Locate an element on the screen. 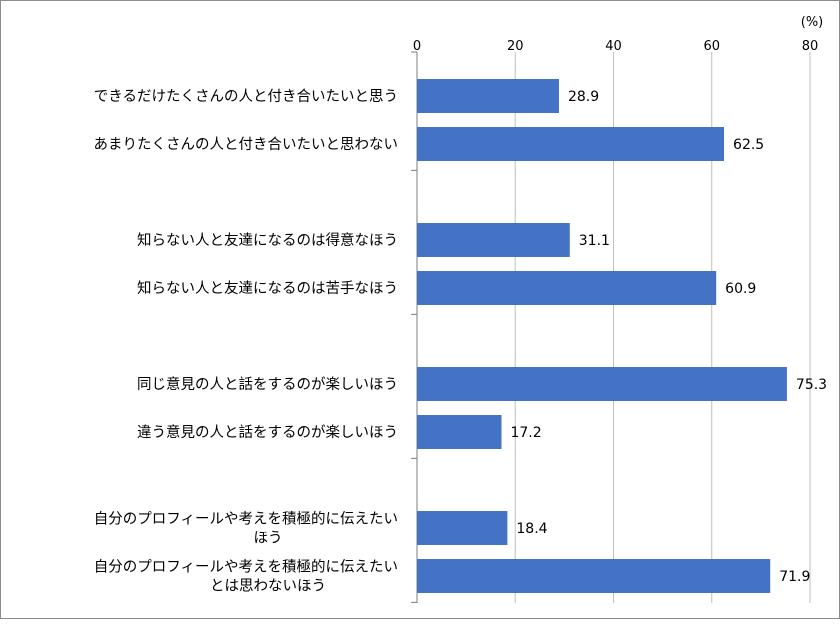 The width and height of the screenshot is (840, 624). tick-label-20: 20 is located at coordinates (515, 46).